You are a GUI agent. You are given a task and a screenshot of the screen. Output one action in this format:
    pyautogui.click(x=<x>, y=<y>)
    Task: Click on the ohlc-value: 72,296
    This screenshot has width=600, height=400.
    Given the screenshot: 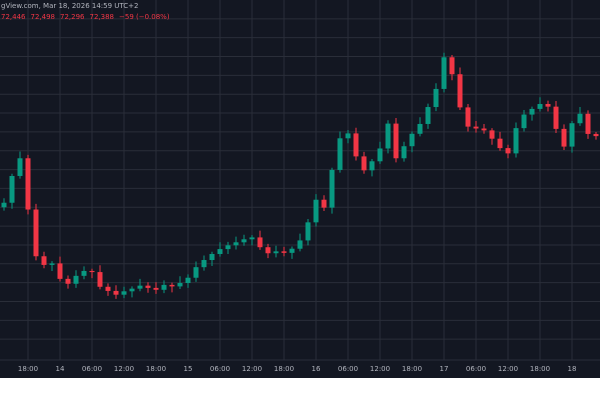 What is the action you would take?
    pyautogui.click(x=72, y=17)
    